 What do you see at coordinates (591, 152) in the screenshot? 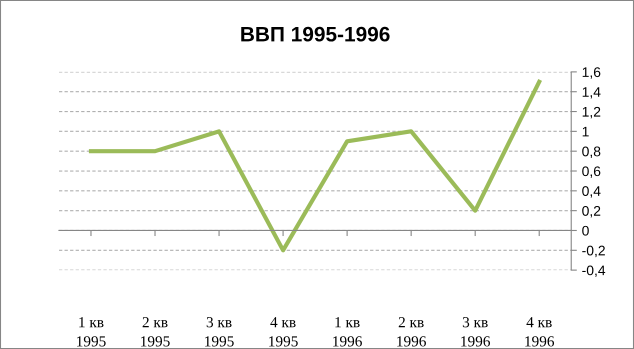
I see `y-tick-label: 0,8` at bounding box center [591, 152].